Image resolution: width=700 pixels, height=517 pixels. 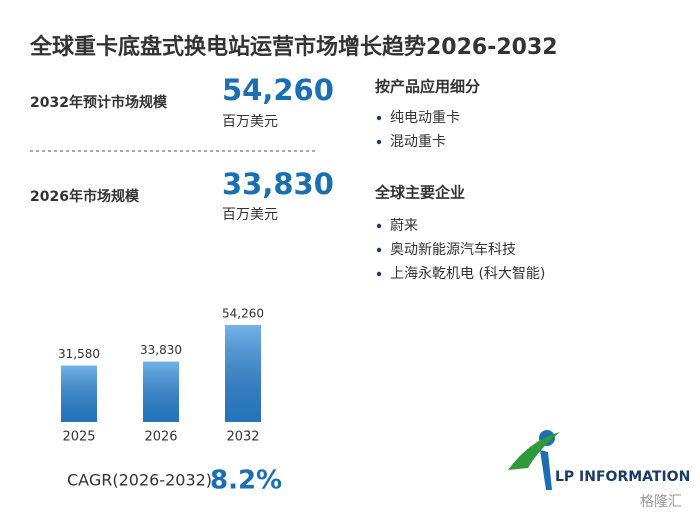 What do you see at coordinates (622, 477) in the screenshot?
I see `logo-text: LP INFORMATION` at bounding box center [622, 477].